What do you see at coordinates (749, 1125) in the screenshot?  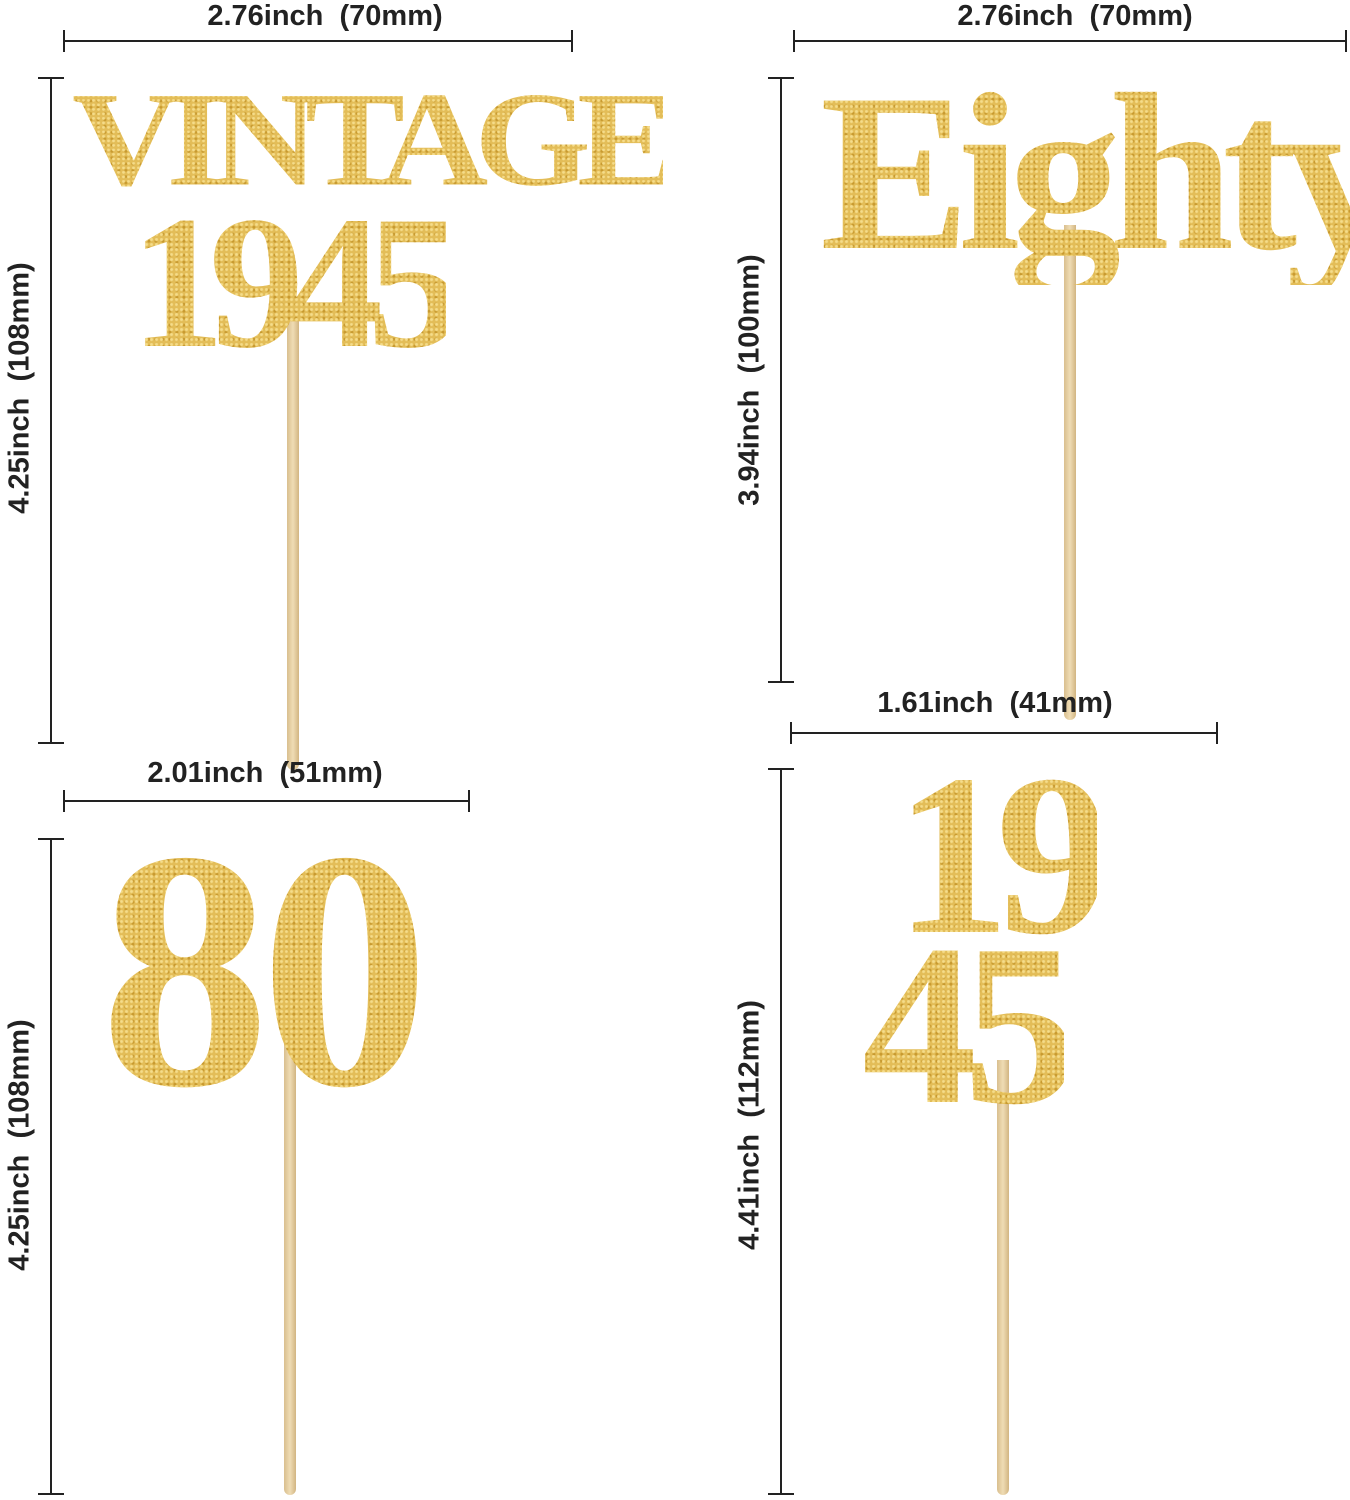 I see `height-label: 4.41inch (112mm)` at bounding box center [749, 1125].